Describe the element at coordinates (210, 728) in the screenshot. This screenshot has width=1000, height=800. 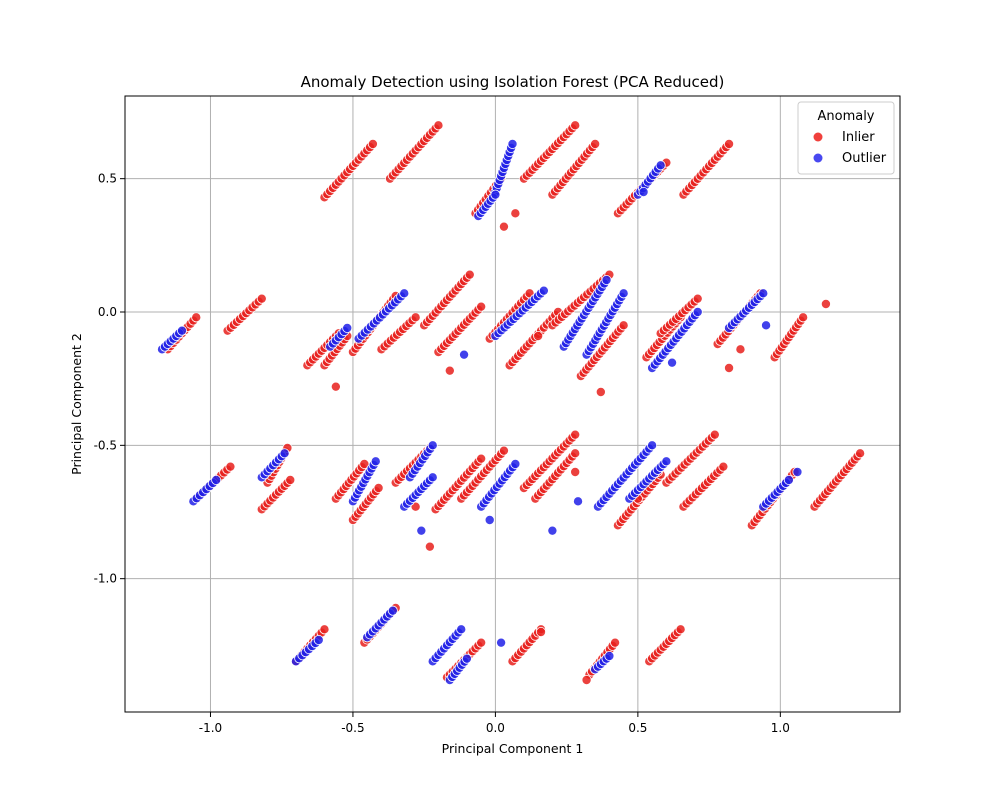
I see `x-tick-label: -1.0` at that location.